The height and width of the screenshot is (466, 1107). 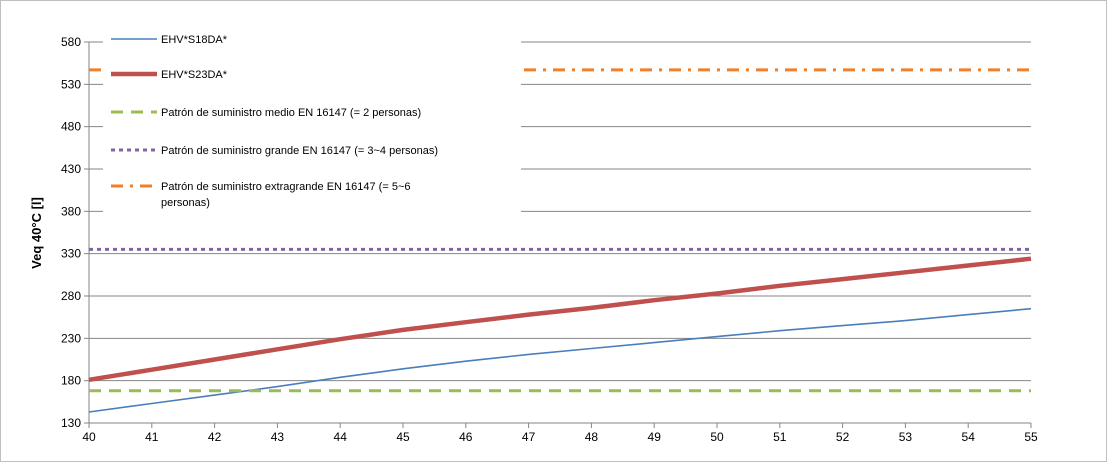 What do you see at coordinates (215, 437) in the screenshot?
I see `x-tick-label: 42` at bounding box center [215, 437].